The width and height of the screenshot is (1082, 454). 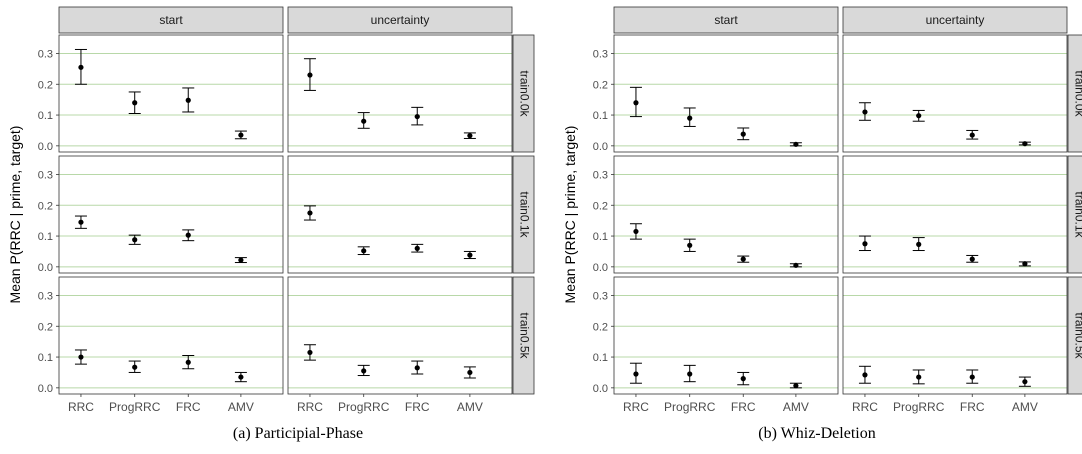 I want to click on caption-right: (b) Whiz-Deletion, so click(x=817, y=433).